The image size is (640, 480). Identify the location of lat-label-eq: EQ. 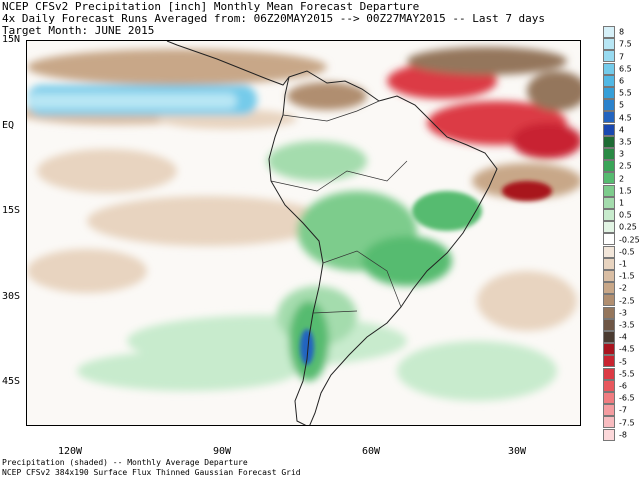
(8, 125).